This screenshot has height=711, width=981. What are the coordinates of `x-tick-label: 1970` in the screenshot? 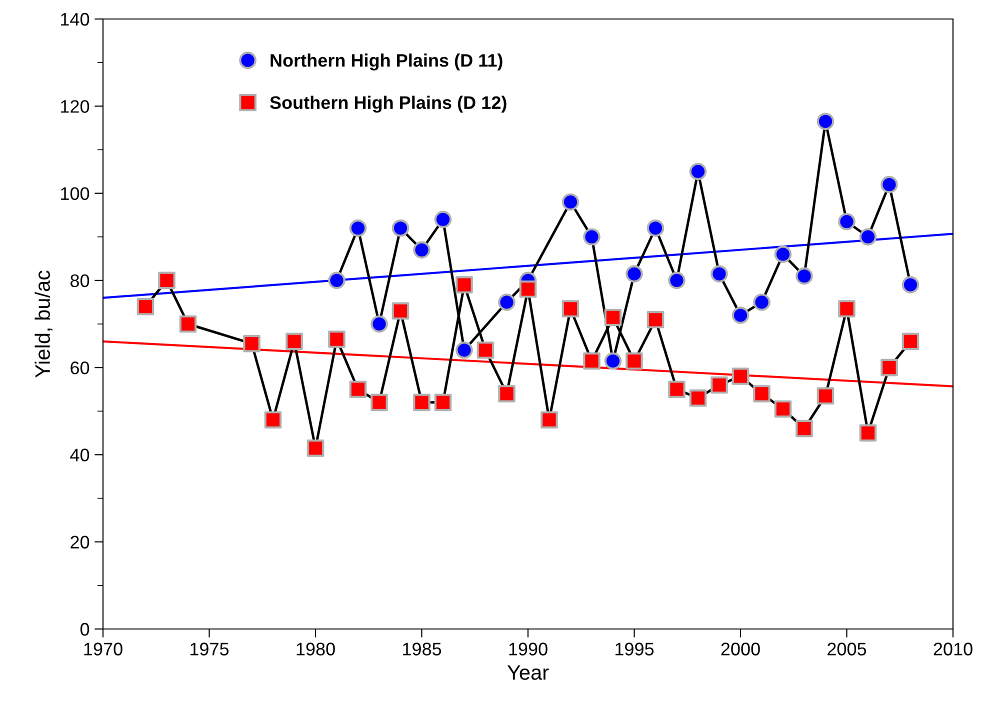 It's located at (103, 649).